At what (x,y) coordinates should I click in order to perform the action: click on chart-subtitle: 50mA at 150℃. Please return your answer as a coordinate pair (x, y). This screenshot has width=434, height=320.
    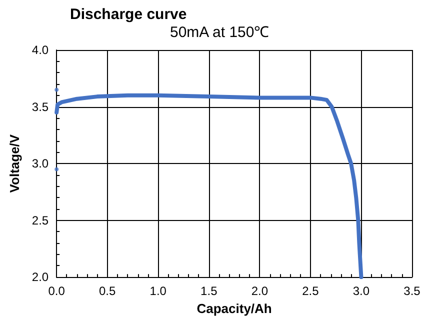
    Looking at the image, I should click on (220, 32).